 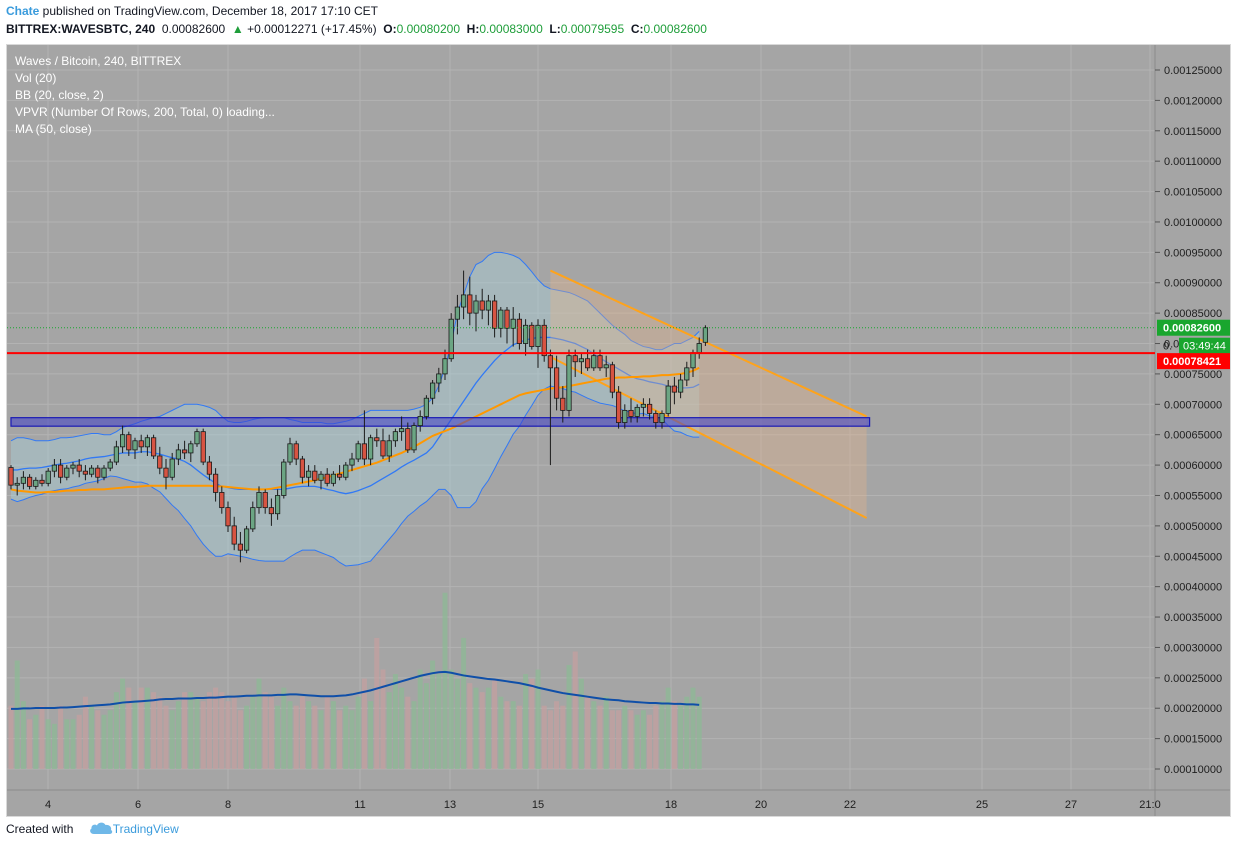 I want to click on high-value: 0.00083000, so click(x=511, y=29).